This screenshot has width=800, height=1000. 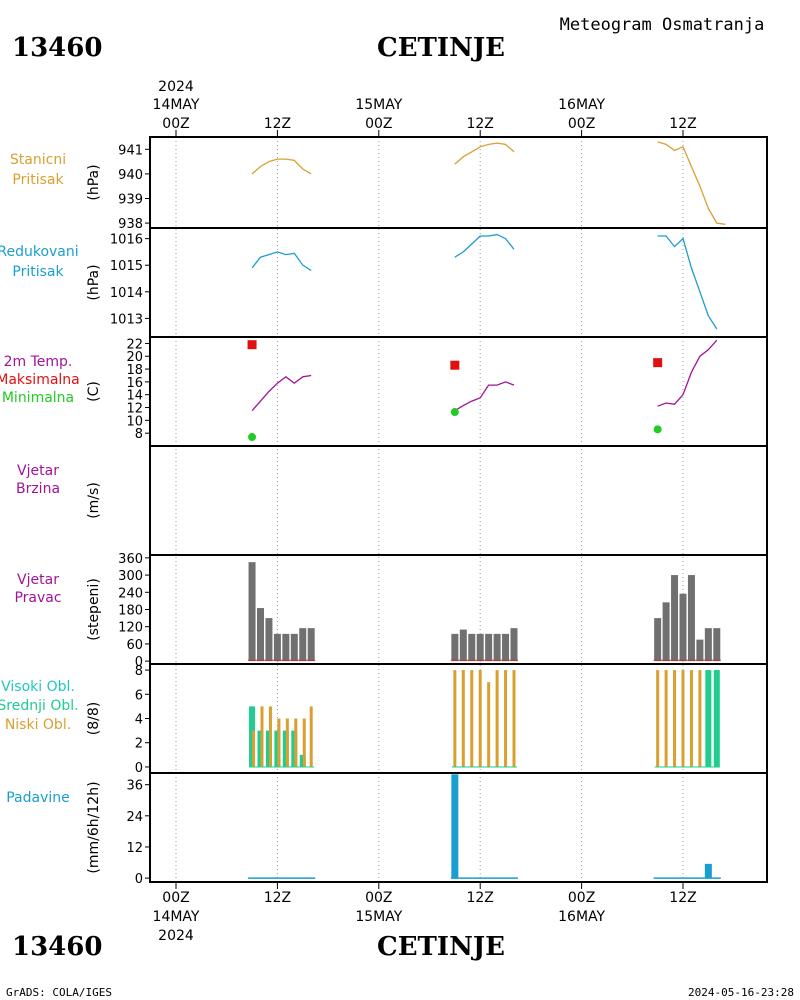 What do you see at coordinates (277, 124) in the screenshot?
I see `hour12-label-top-0: 12Z` at bounding box center [277, 124].